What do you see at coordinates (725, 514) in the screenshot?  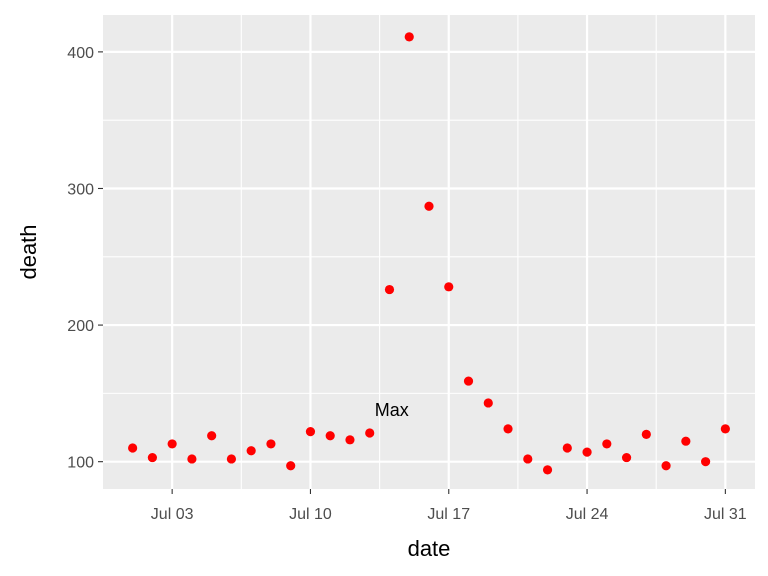 I see `x-tick-label: Jul 31` at bounding box center [725, 514].